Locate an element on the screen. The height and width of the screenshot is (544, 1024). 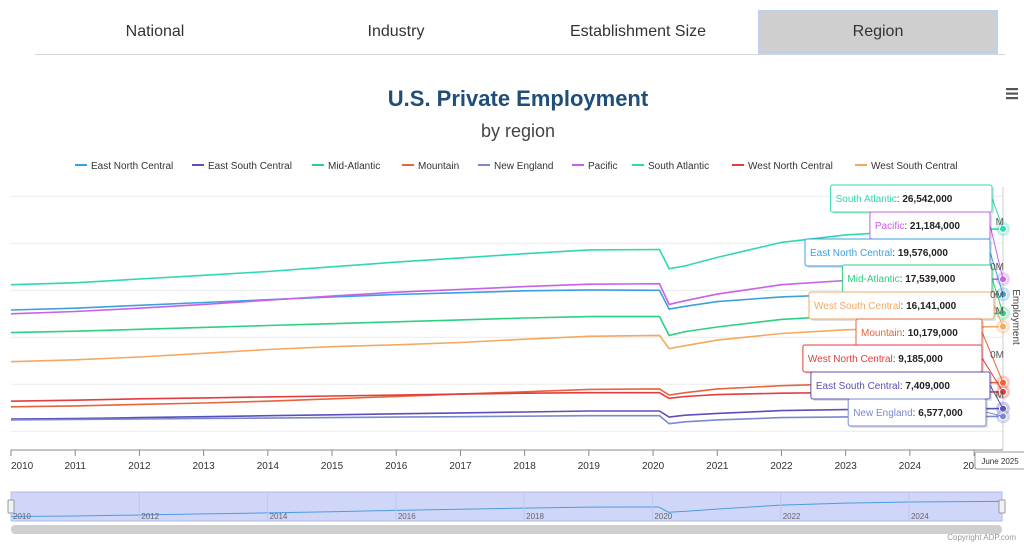
chart-subtitle: by region is located at coordinates (518, 131).